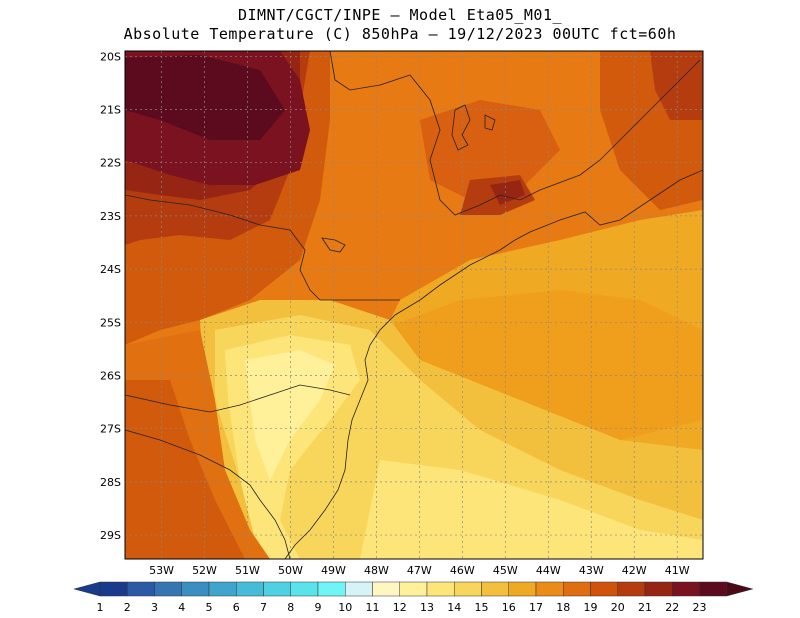  Describe the element at coordinates (110, 216) in the screenshot. I see `lat-label: 23S` at that location.